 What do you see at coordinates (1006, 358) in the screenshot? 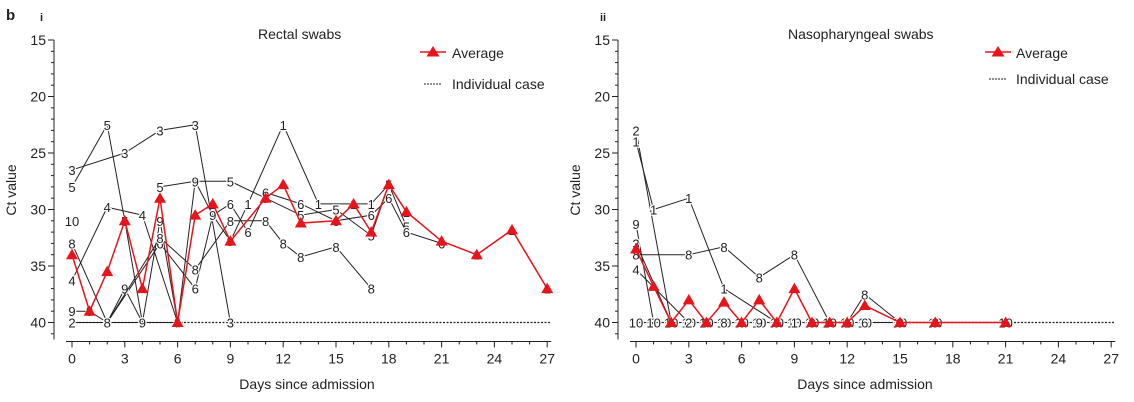
I see `x-tick-label: 21` at bounding box center [1006, 358].